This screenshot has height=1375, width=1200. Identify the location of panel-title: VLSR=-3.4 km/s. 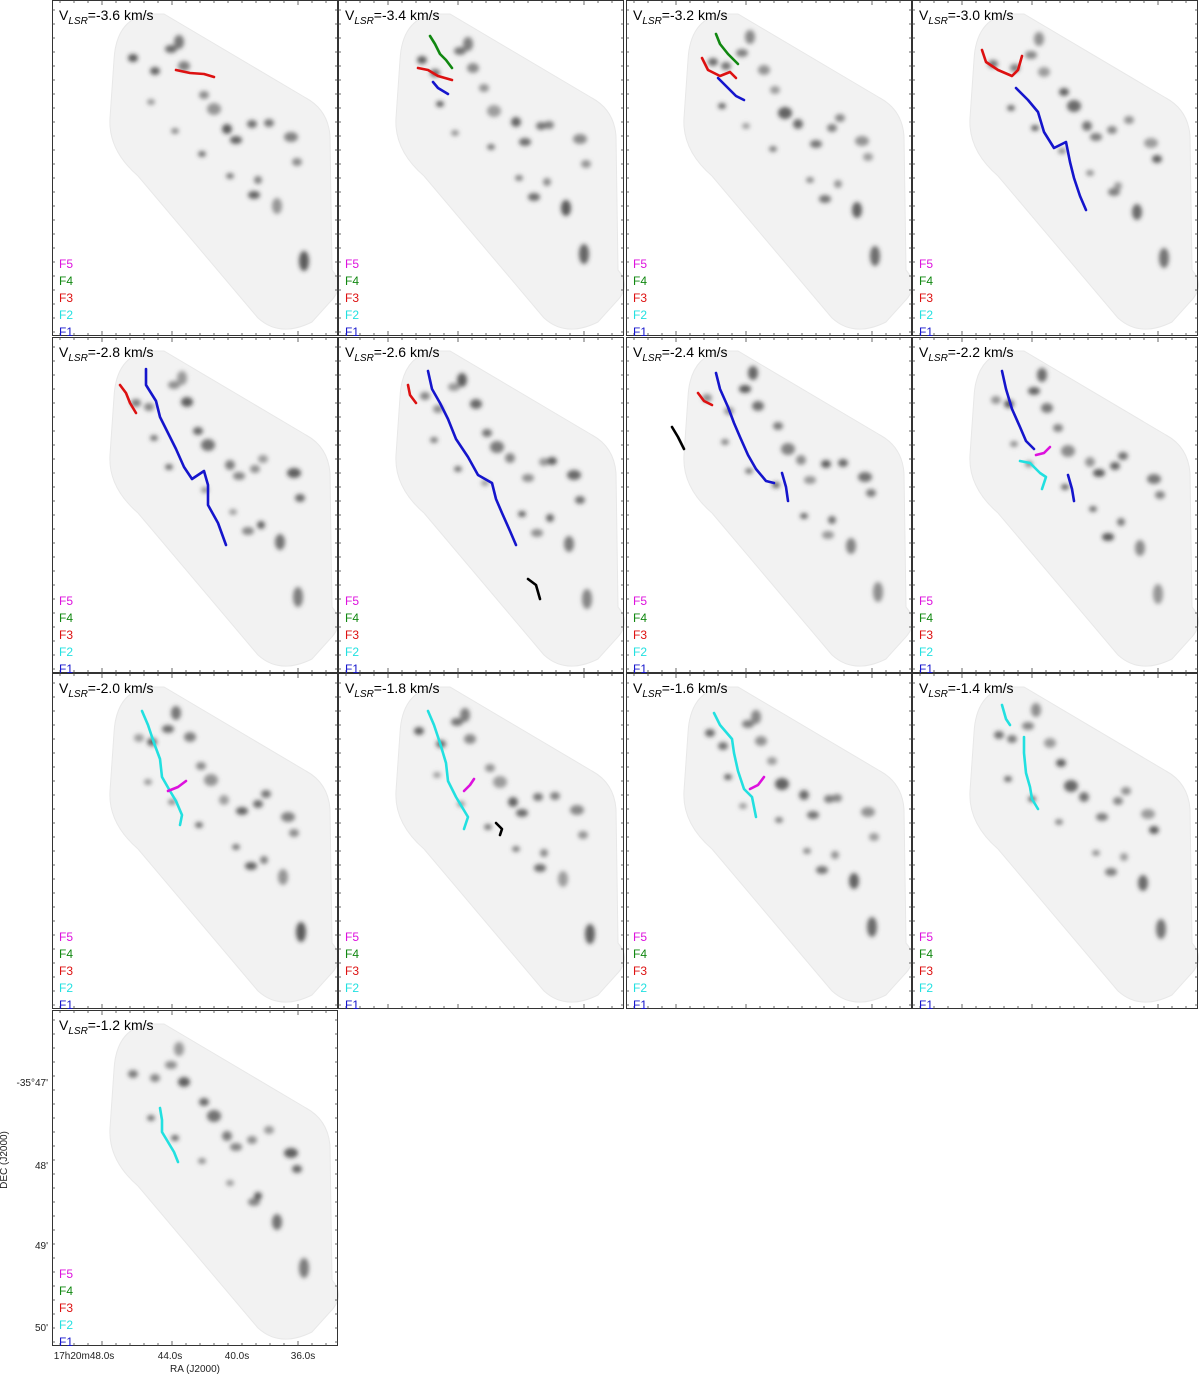
(392, 17).